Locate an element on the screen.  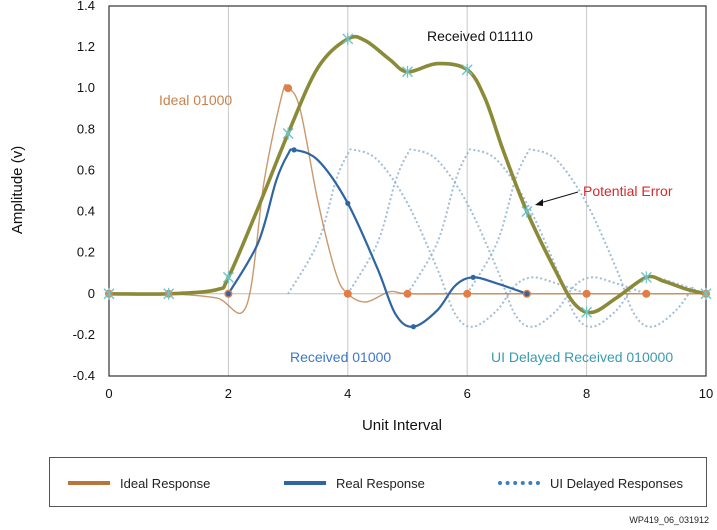
y-tick-label: -0.2 is located at coordinates (84, 334).